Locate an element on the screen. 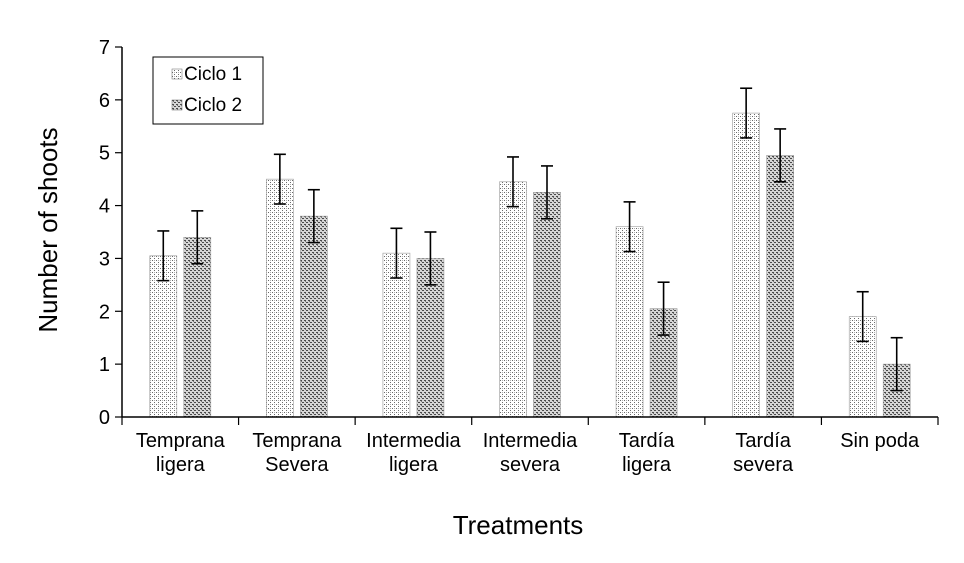 The image size is (964, 563). legend: Ciclo 1 Ciclo 2 is located at coordinates (208, 90).